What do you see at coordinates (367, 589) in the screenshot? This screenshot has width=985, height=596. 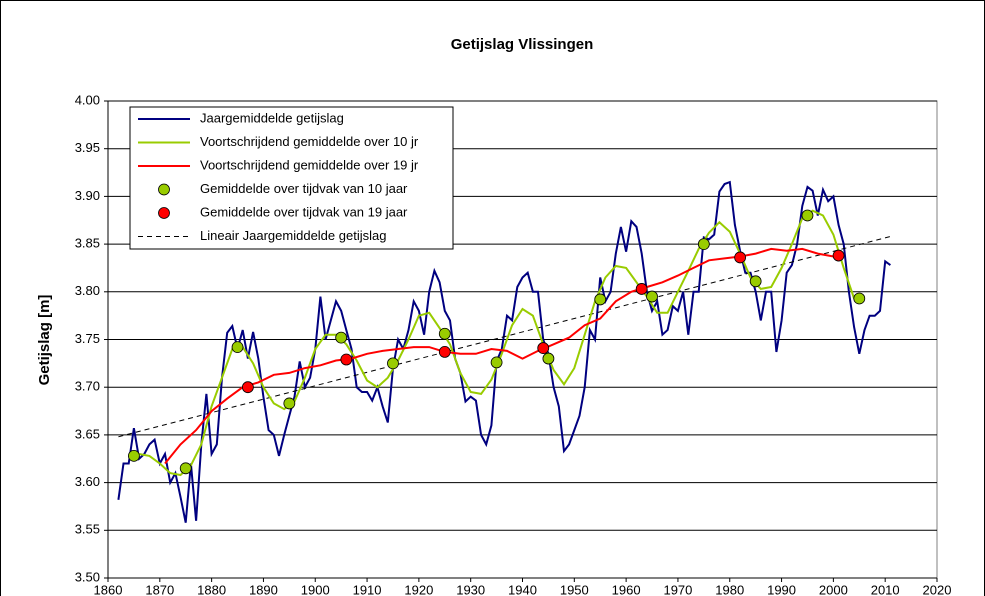 I see `x-tick-label: 1910` at bounding box center [367, 589].